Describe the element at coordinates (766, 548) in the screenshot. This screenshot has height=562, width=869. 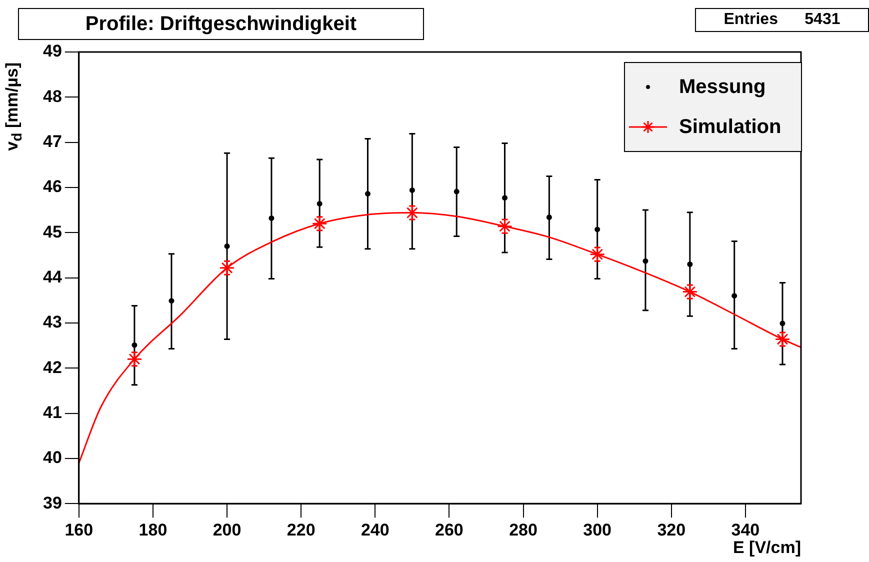
I see `x-axis-title: E [V/cm]` at that location.